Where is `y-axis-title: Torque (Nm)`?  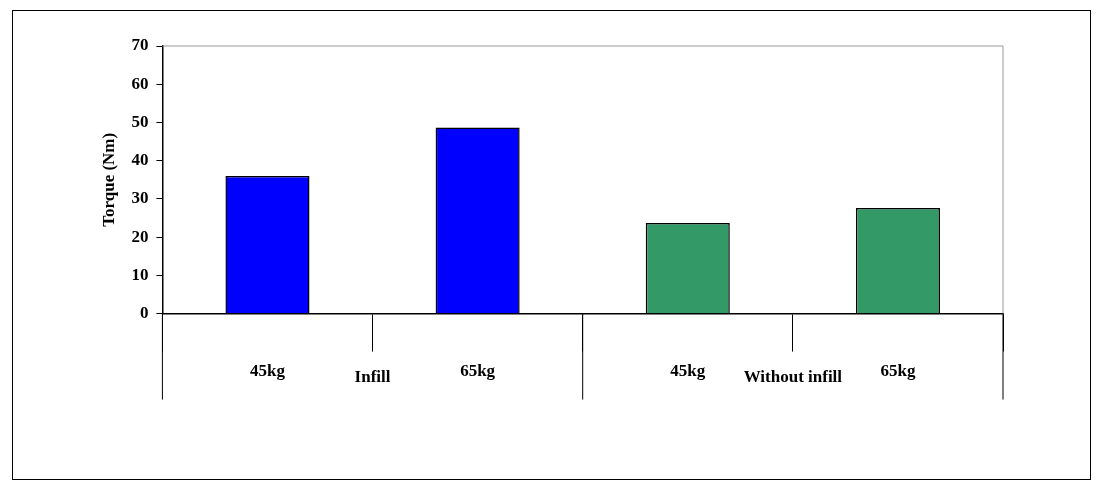
y-axis-title: Torque (Nm) is located at coordinates (108, 179).